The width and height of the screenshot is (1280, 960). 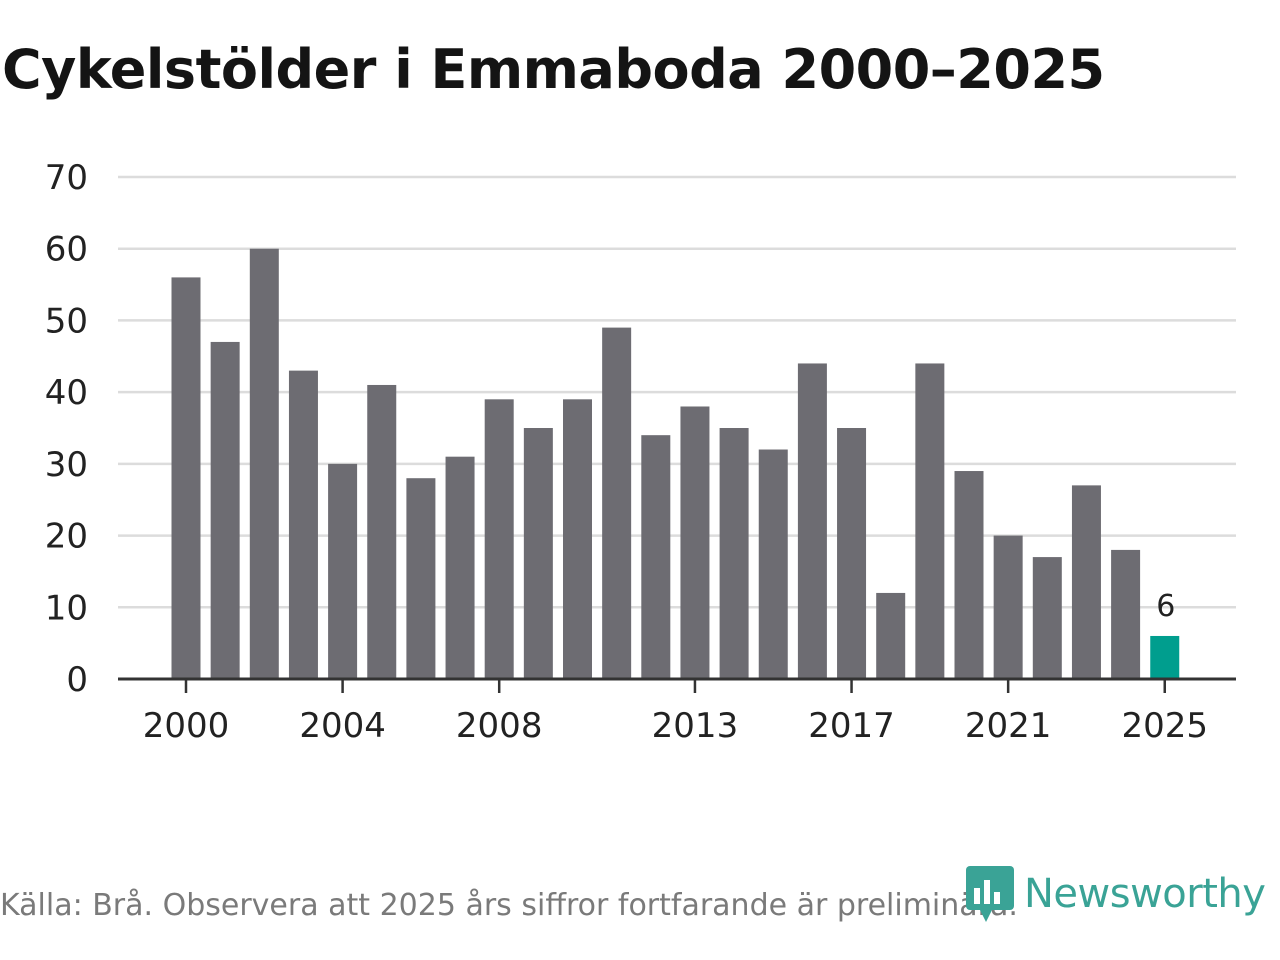 I want to click on x-tick-label: 2021, so click(x=1008, y=726).